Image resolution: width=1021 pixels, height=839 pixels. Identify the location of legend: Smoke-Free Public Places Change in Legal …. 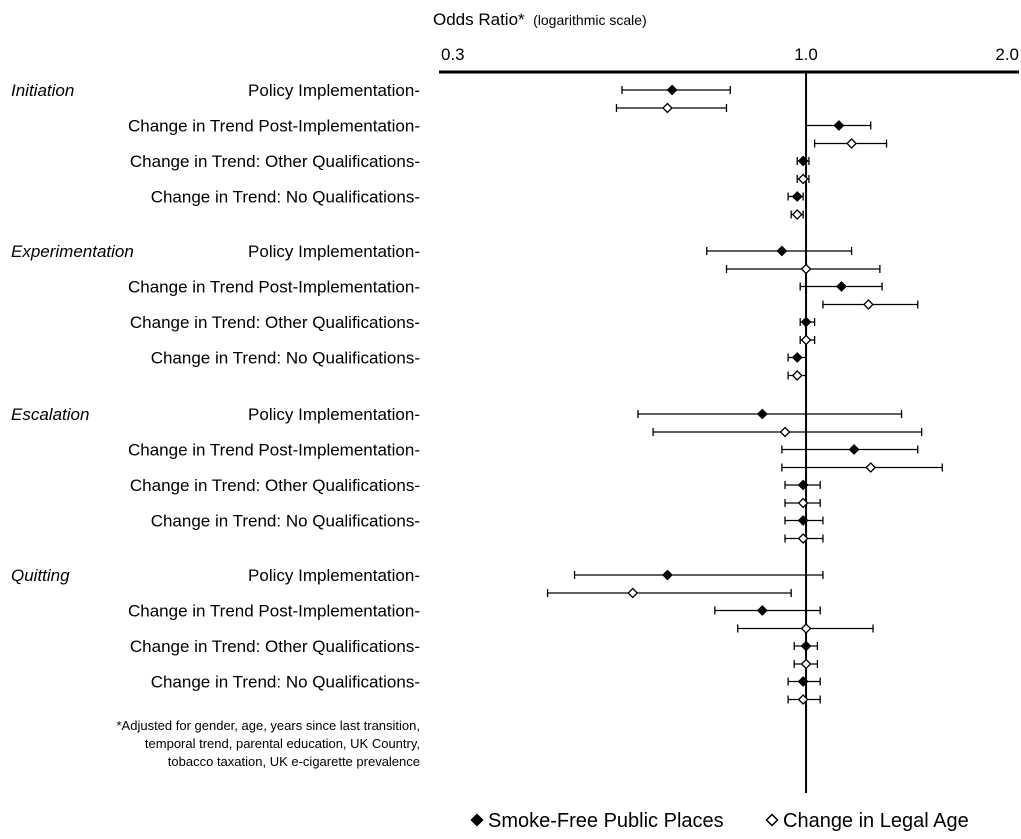
(719, 821).